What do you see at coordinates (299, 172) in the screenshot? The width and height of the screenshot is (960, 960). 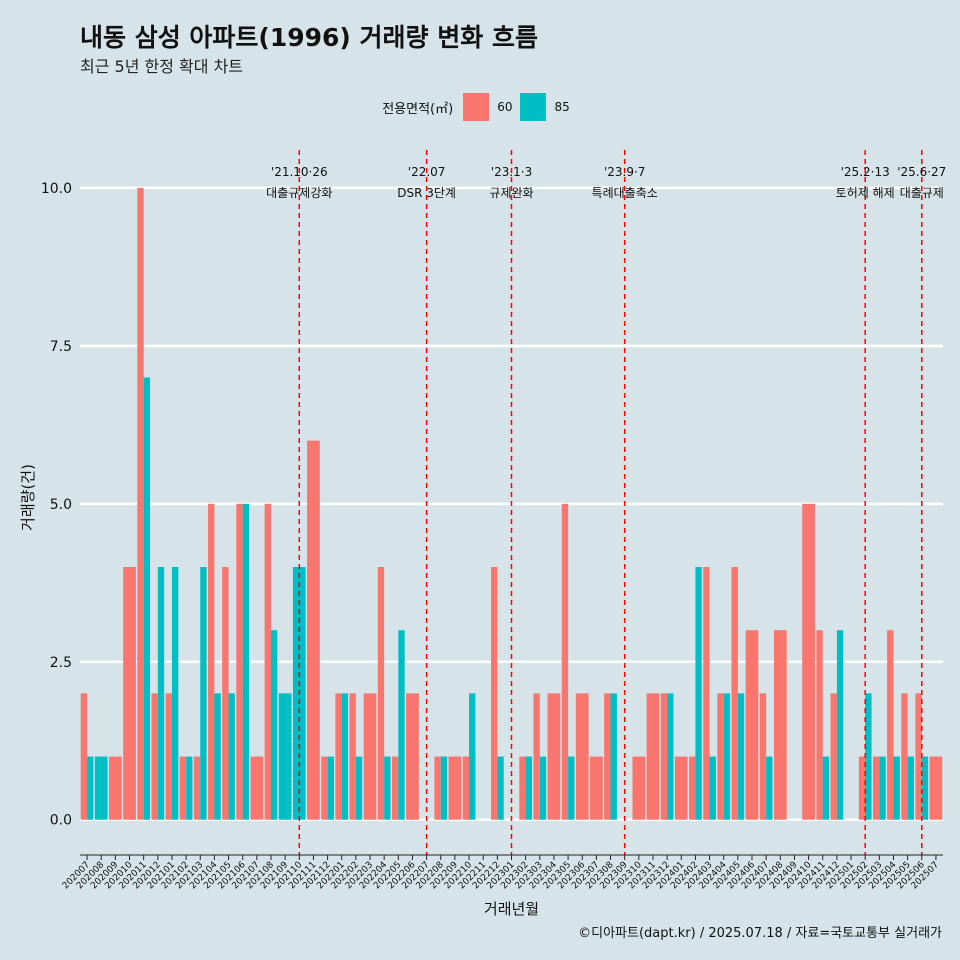 I see `event-date-label: '21.10·26` at bounding box center [299, 172].